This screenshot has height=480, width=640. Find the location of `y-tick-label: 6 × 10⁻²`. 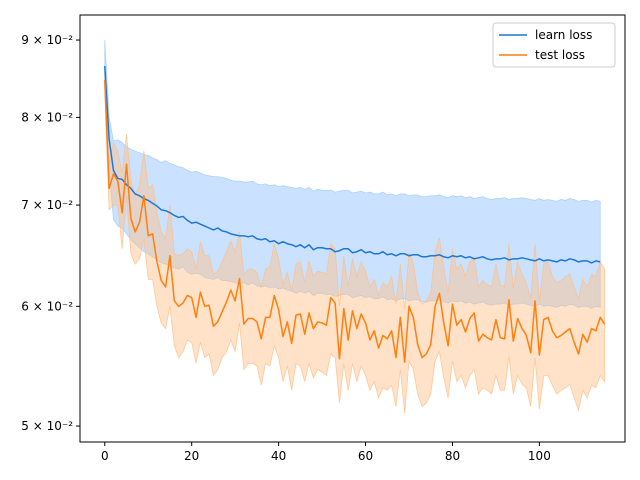

y-tick-label: 6 × 10⁻² is located at coordinates (47, 306).